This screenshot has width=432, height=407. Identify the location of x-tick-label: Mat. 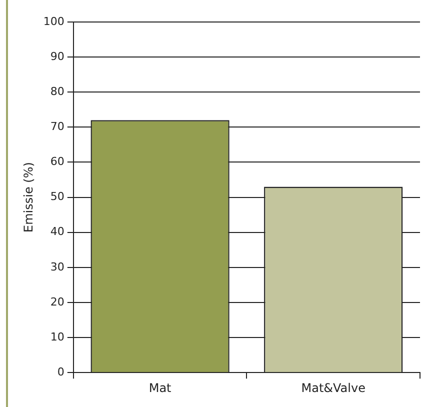
(160, 387).